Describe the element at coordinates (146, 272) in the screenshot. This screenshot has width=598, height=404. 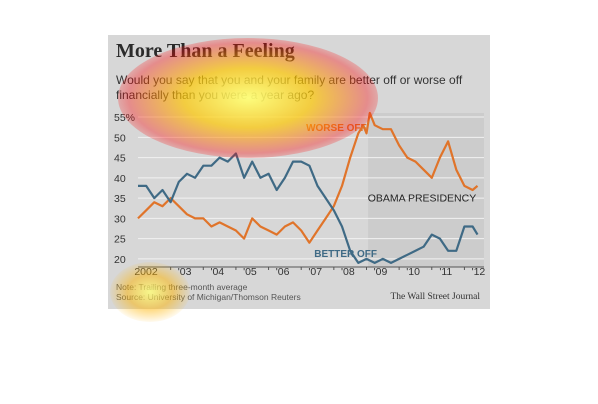
I see `x-tick-label: 2002` at that location.